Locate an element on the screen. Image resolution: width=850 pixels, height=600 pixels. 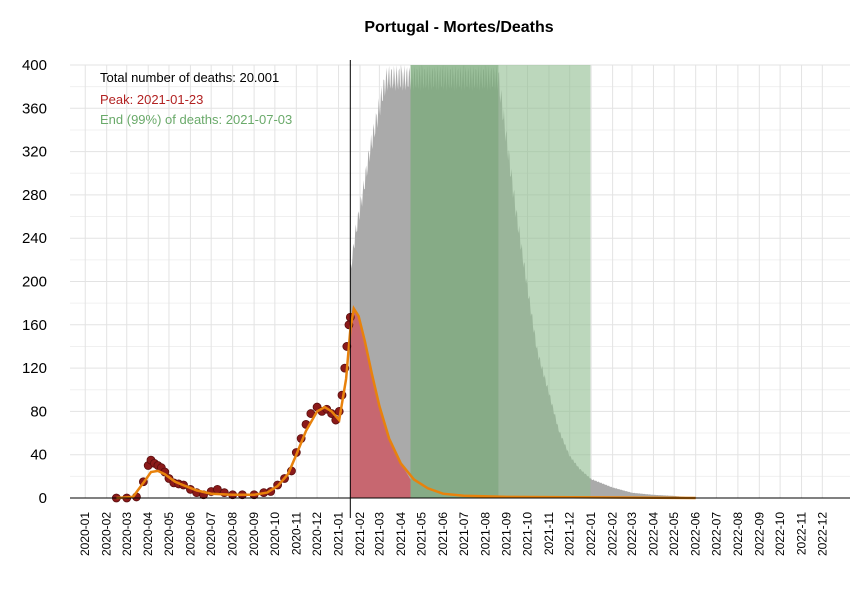
x-tick-label: 2022-06 is located at coordinates (696, 534).